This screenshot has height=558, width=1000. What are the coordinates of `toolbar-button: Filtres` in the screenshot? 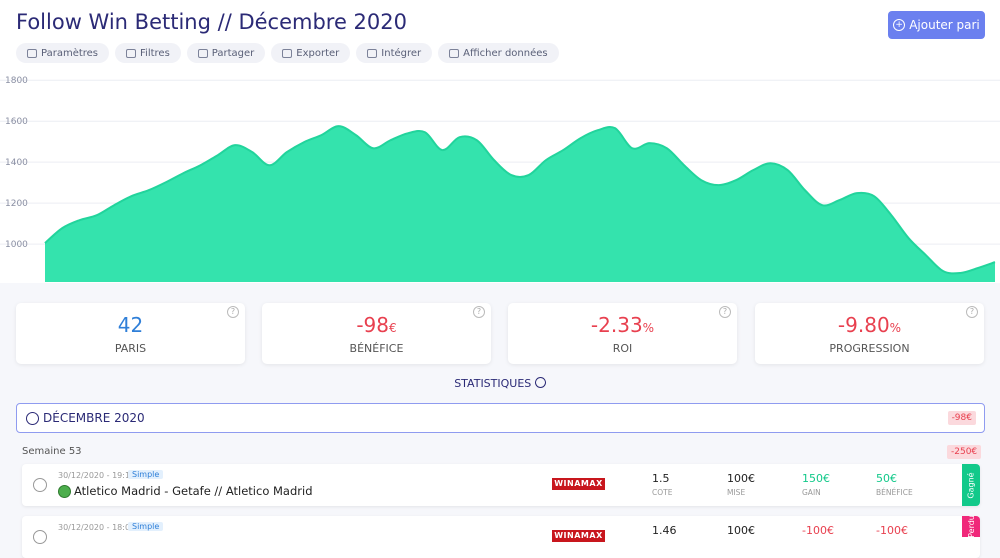 It's located at (148, 53).